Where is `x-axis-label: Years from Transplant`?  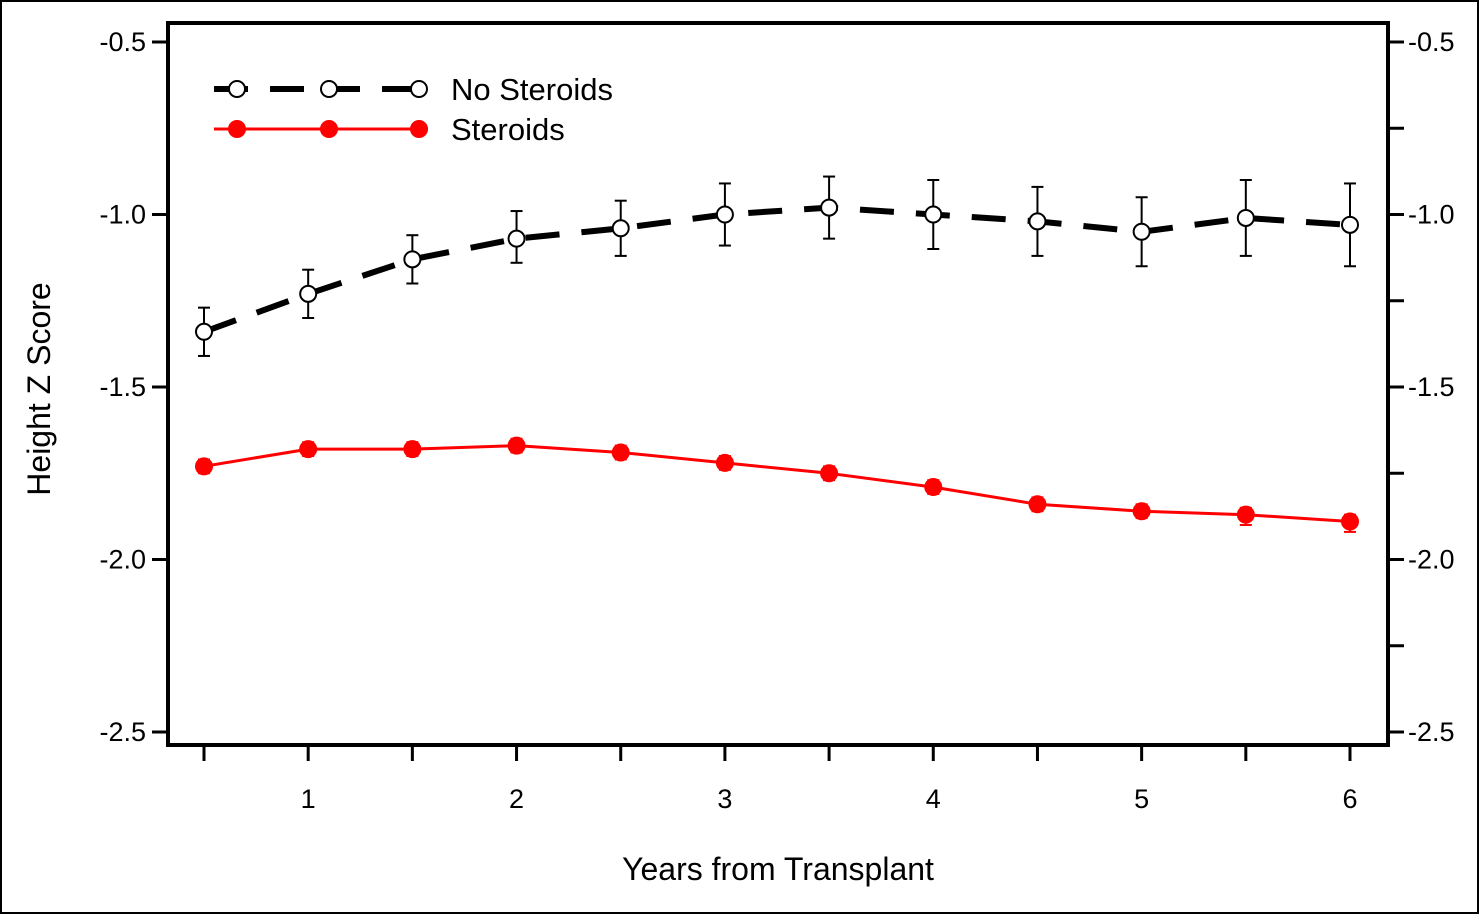
x-axis-label: Years from Transplant is located at coordinates (778, 869).